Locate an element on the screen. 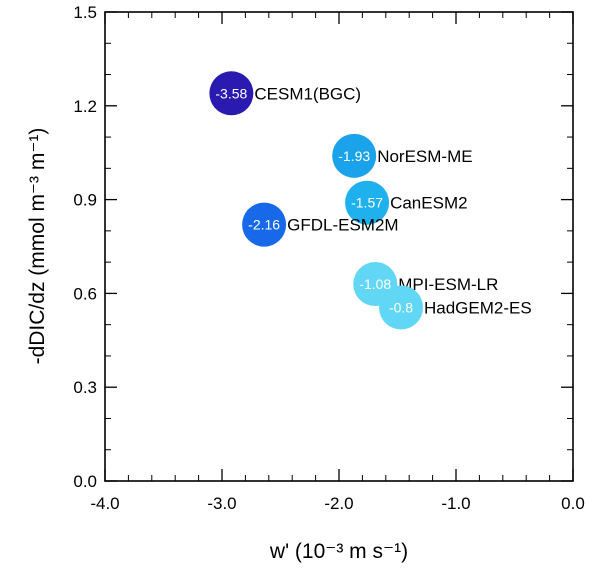  data-point: -3.58 CESM1(BGC) is located at coordinates (285, 93).